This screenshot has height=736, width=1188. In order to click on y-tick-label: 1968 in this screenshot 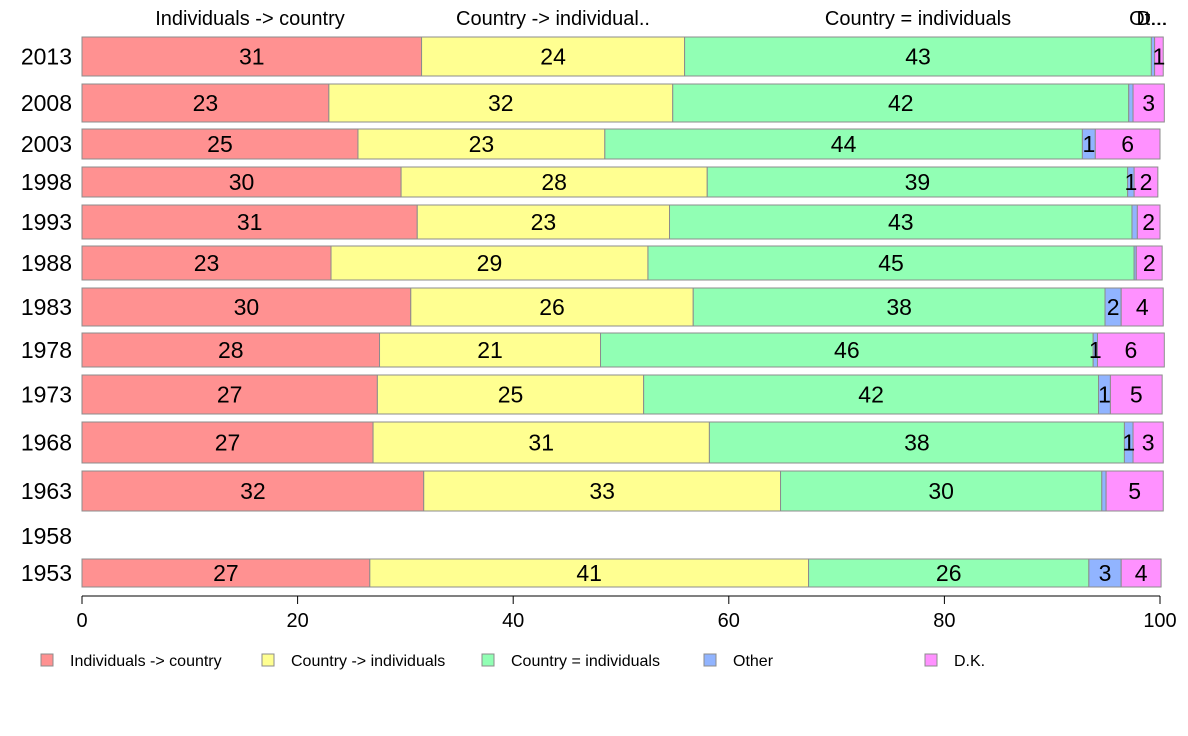, I will do `click(46, 443)`.